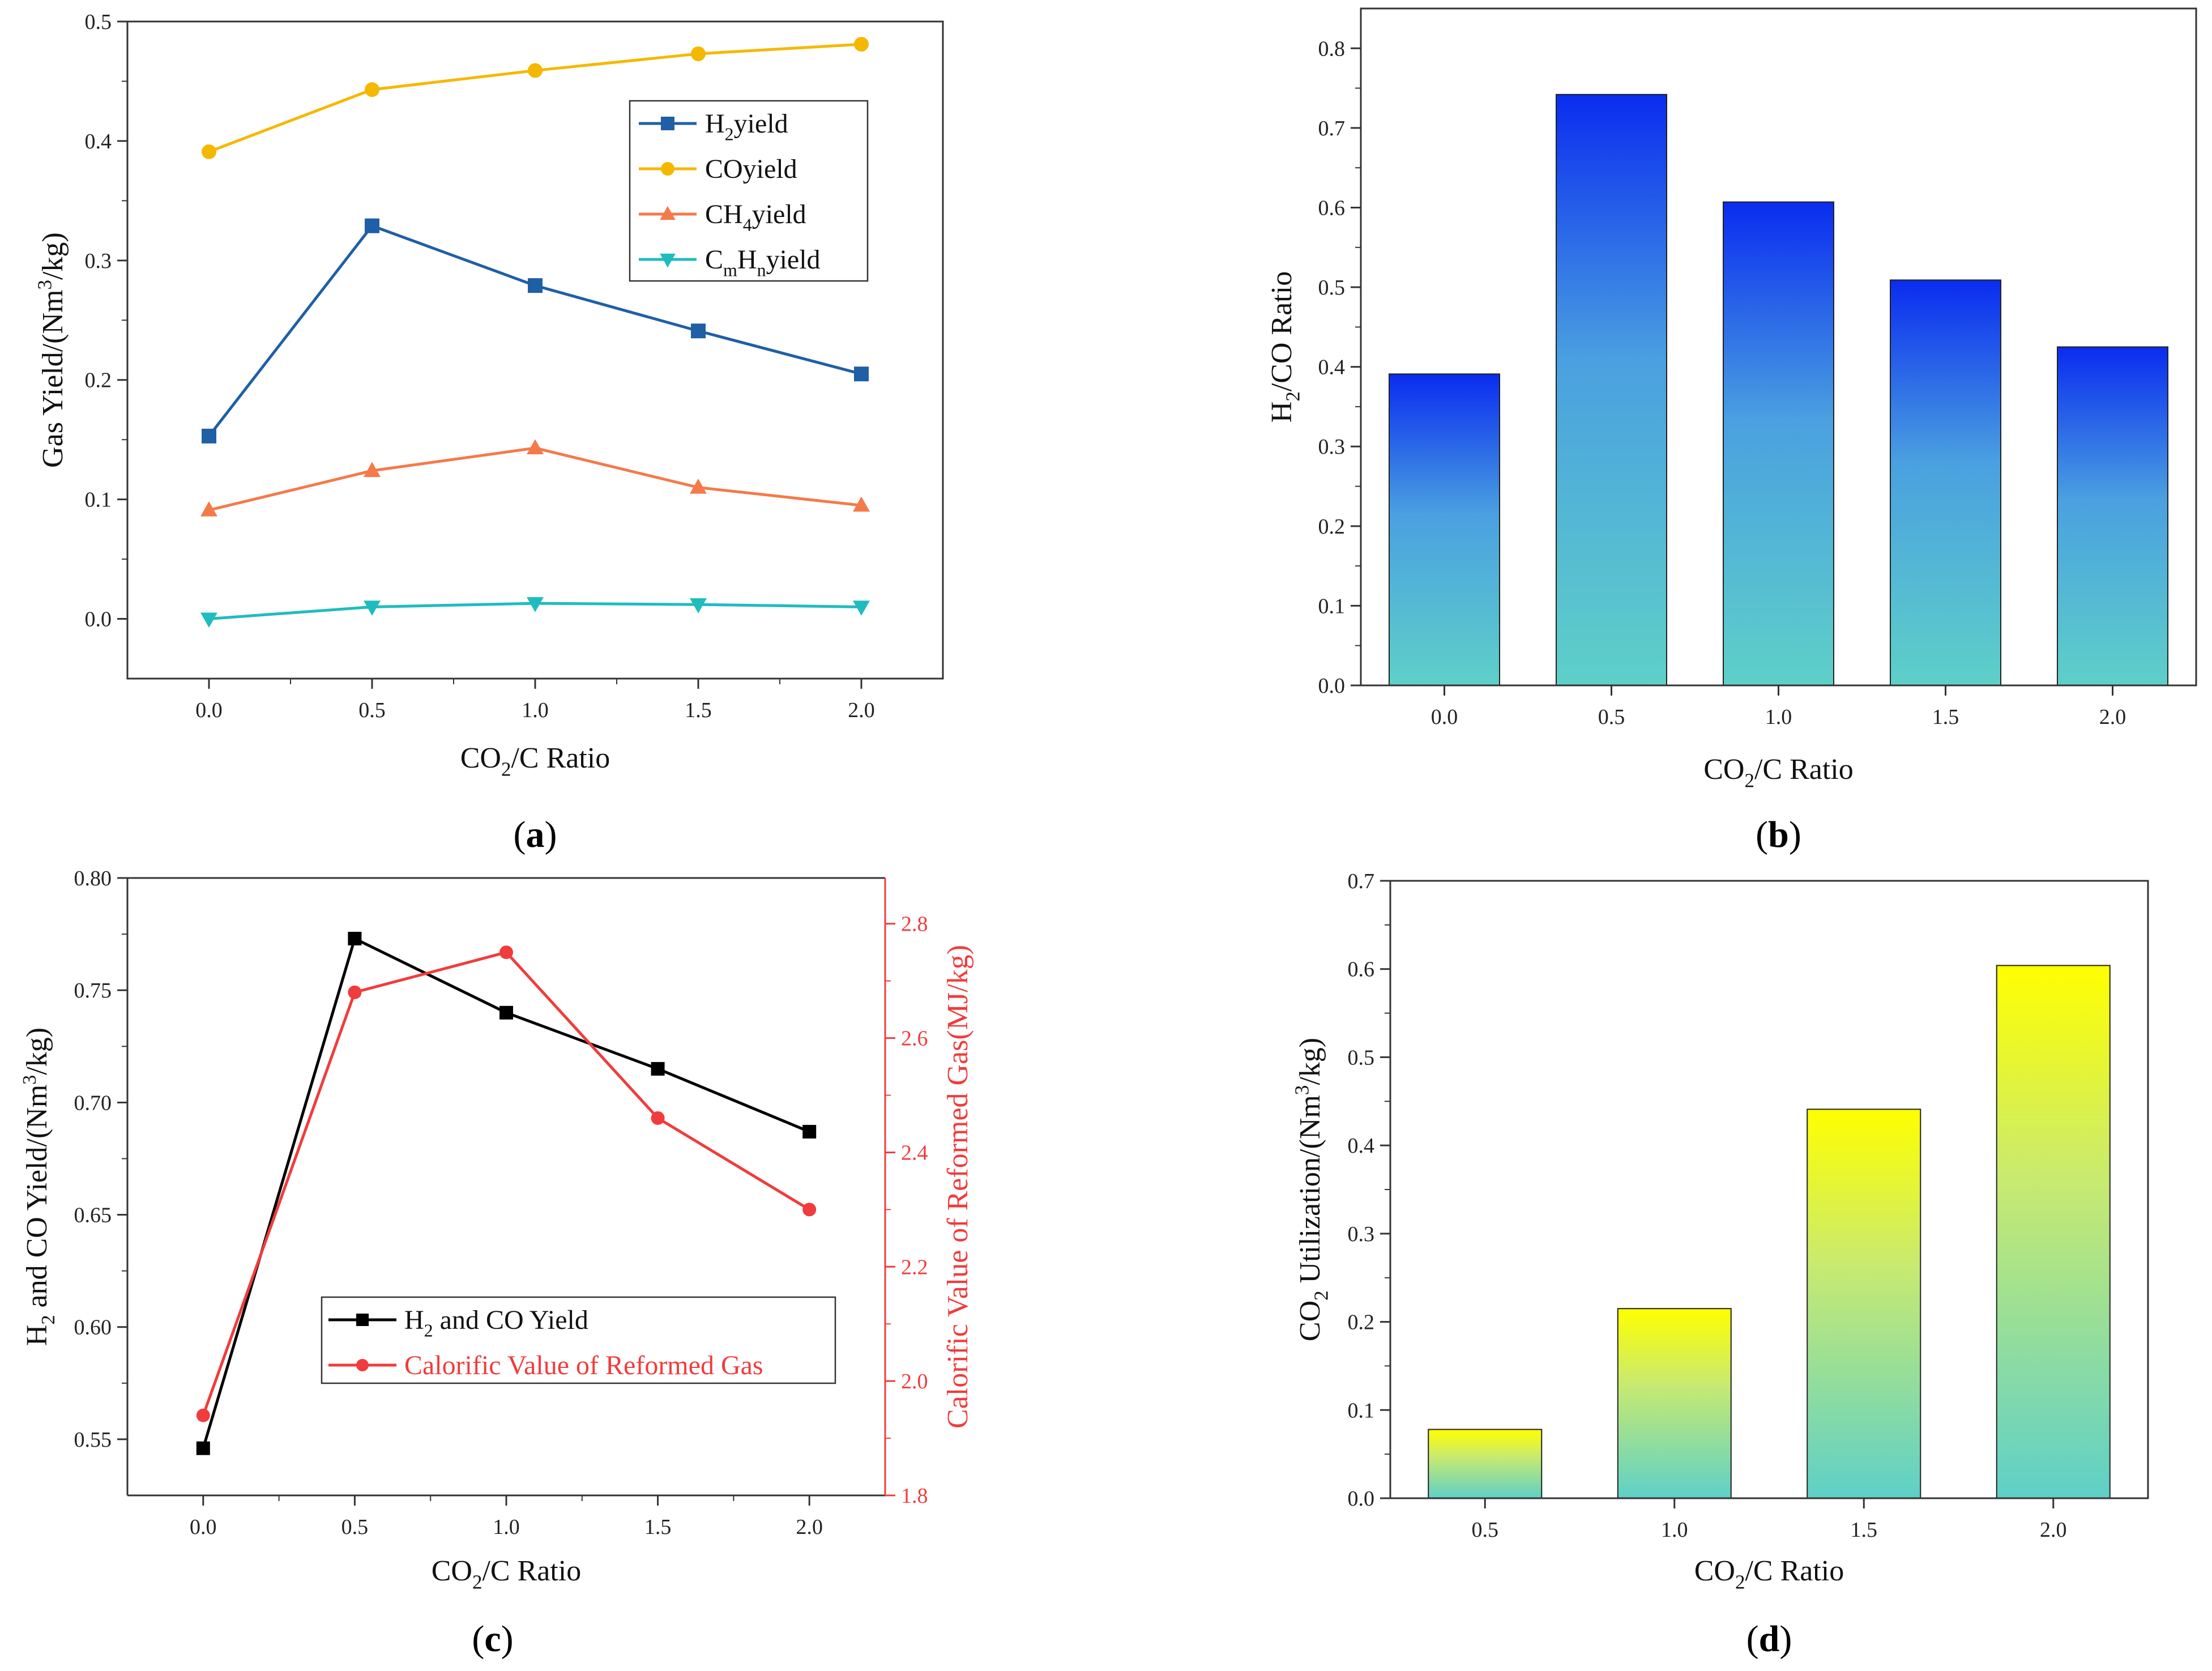  Describe the element at coordinates (914, 1496) in the screenshot. I see `y-tick-label: 1.8` at that location.